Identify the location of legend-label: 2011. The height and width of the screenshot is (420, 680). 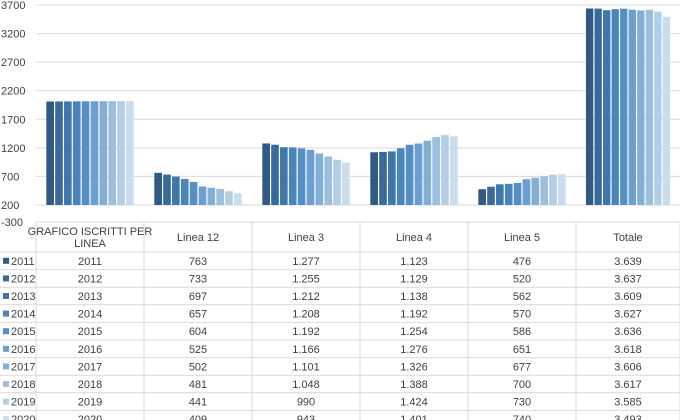
(23, 262).